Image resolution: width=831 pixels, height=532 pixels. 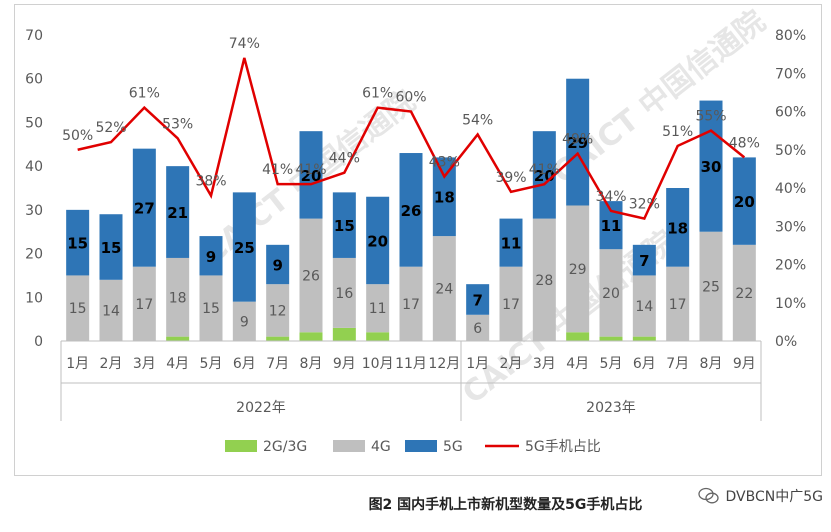 I want to click on bar-label-5g: 21, so click(x=177, y=213).